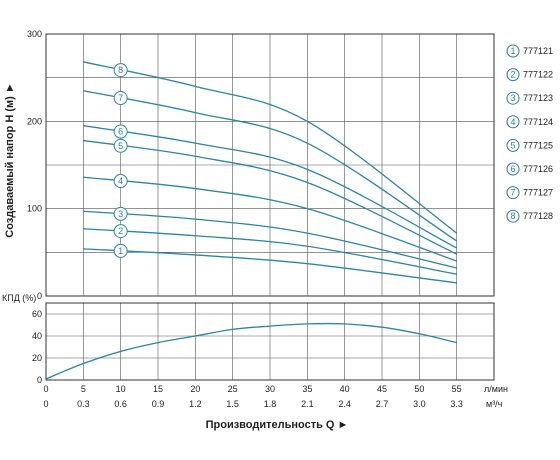 Image resolution: width=560 pixels, height=460 pixels. Describe the element at coordinates (39, 380) in the screenshot. I see `efficiency-y-tick-label: 0` at that location.